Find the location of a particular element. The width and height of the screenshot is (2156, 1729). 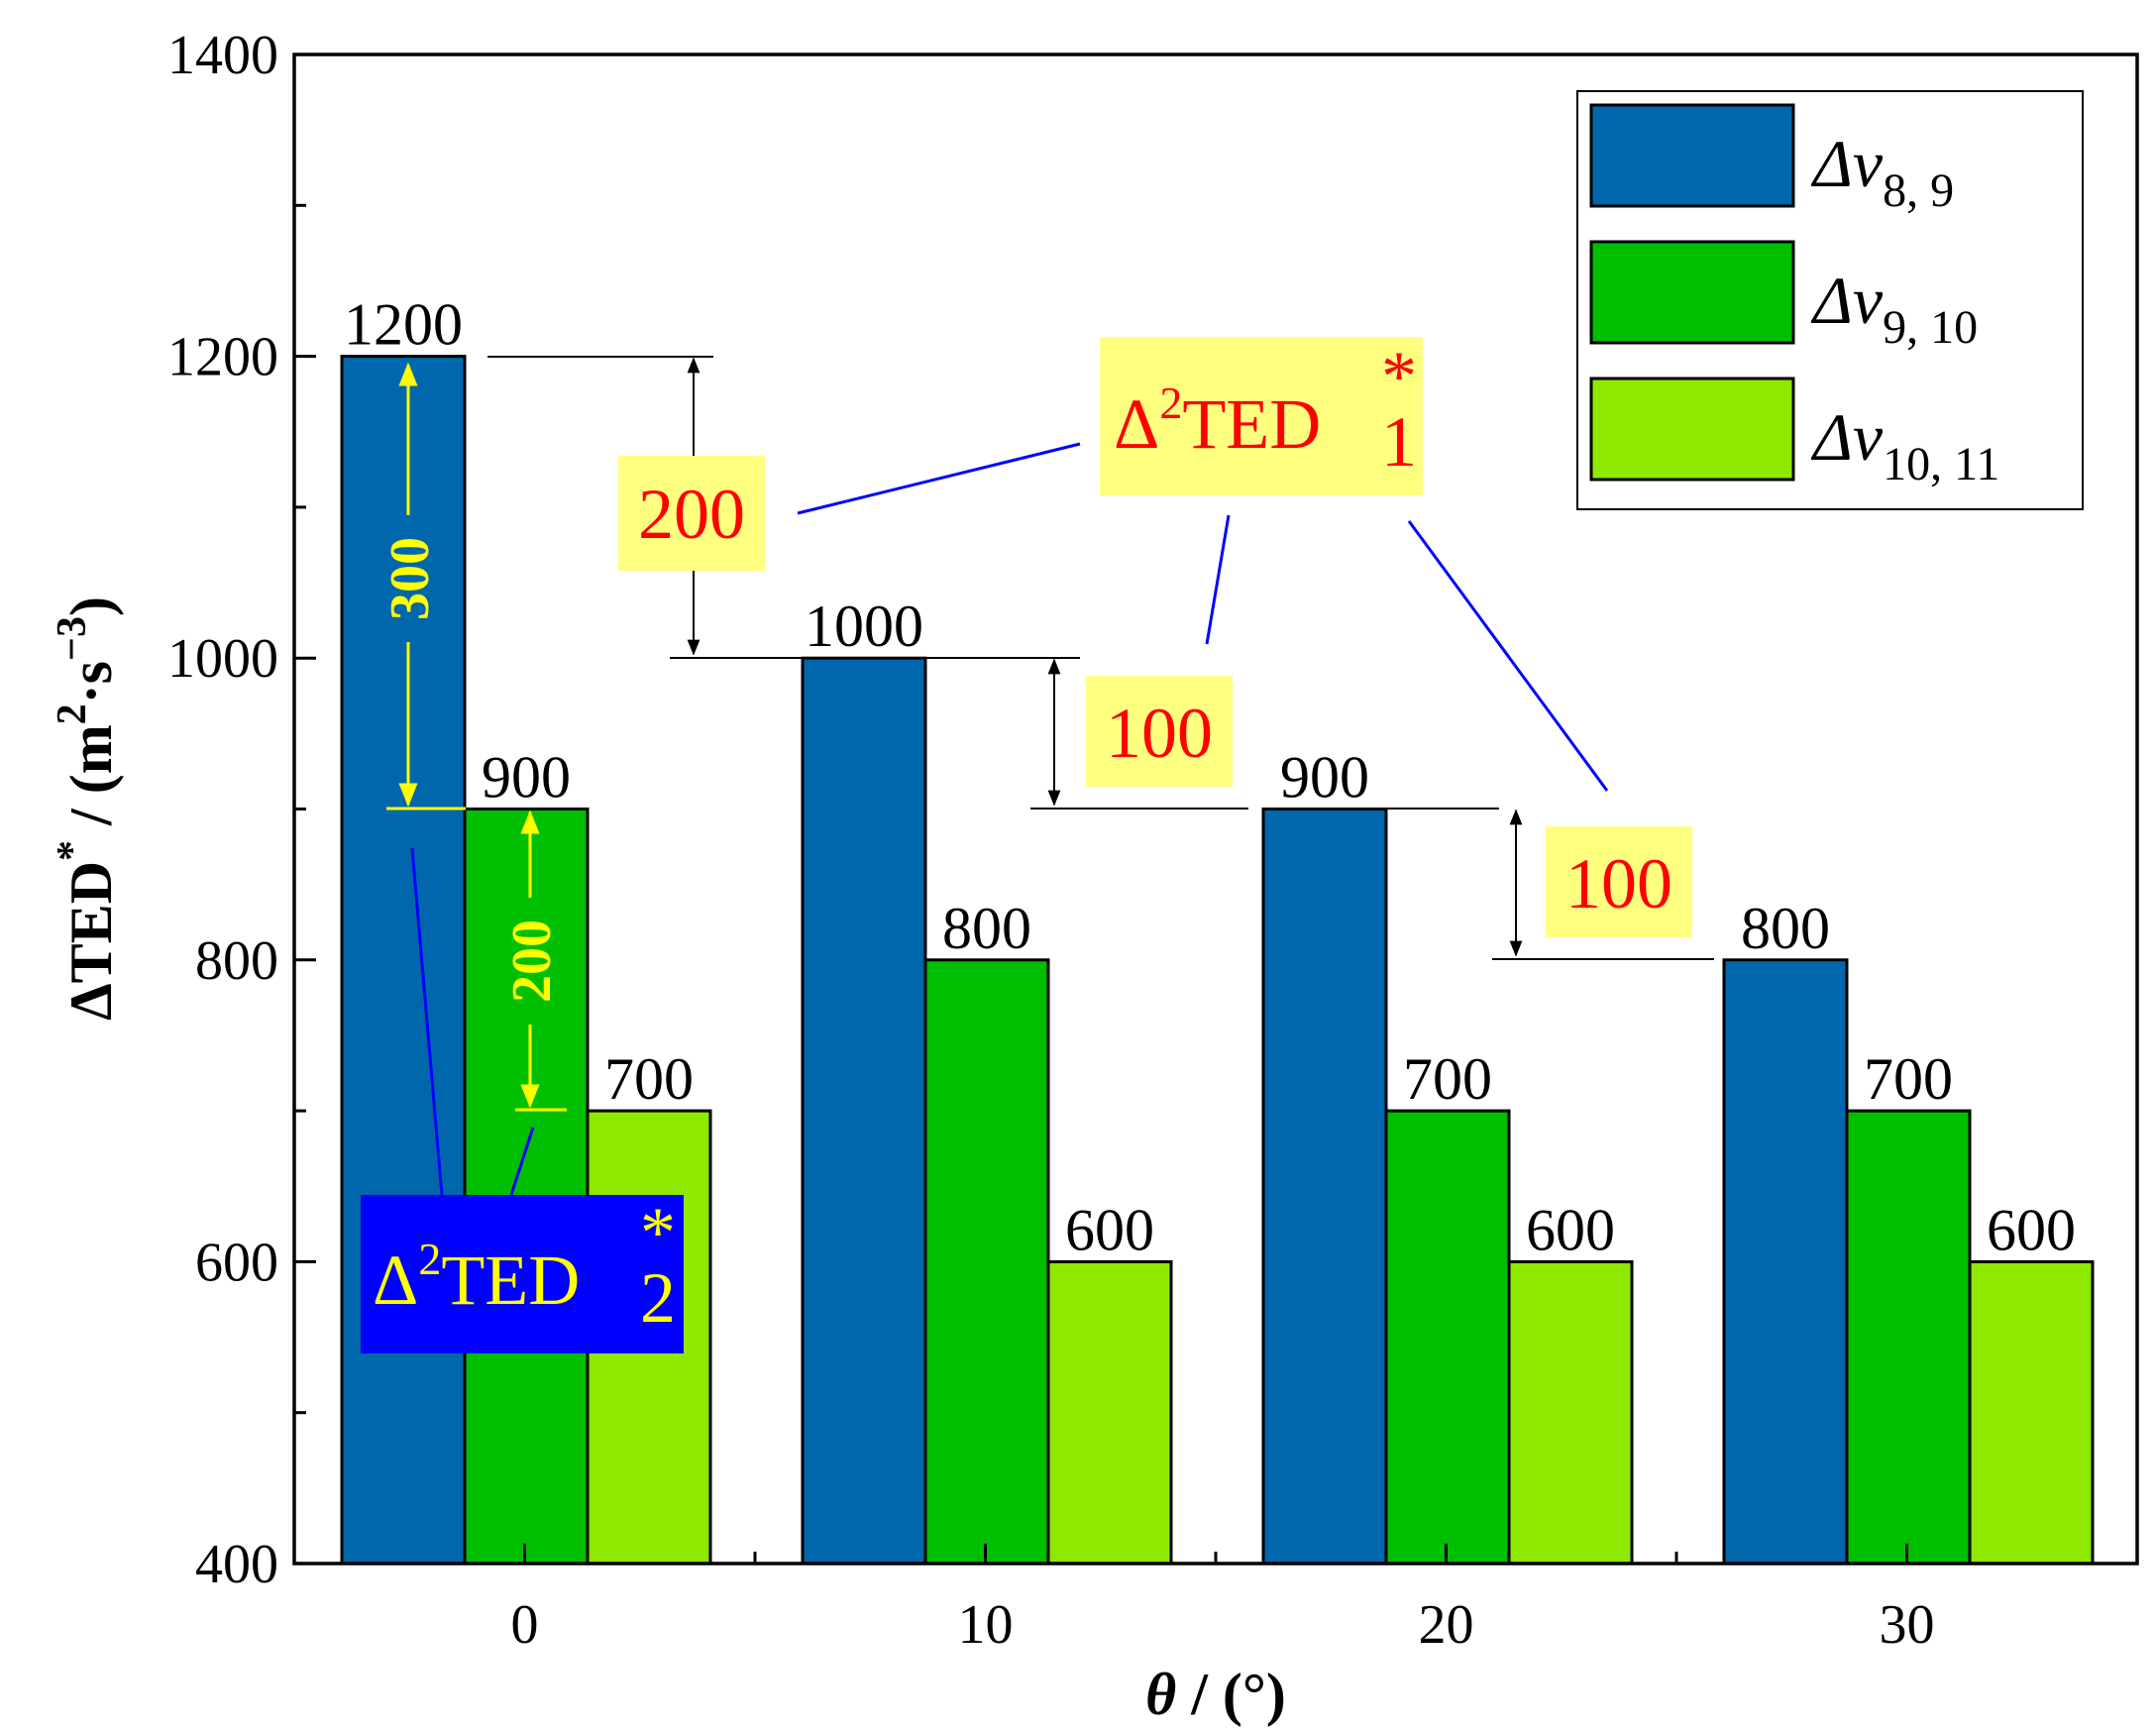

annotation-d2ted2: Δ2TED * 2 is located at coordinates (522, 1273).